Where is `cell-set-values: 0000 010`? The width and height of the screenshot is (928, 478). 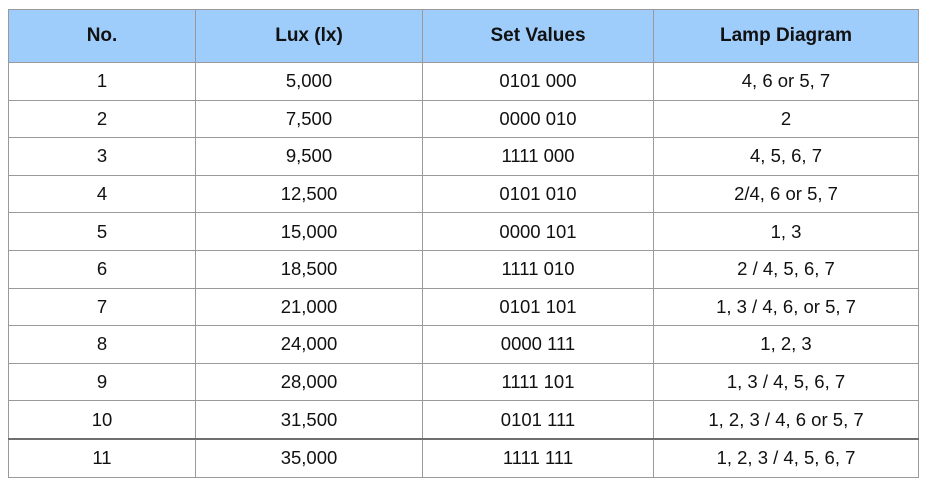 cell-set-values: 0000 010 is located at coordinates (538, 119).